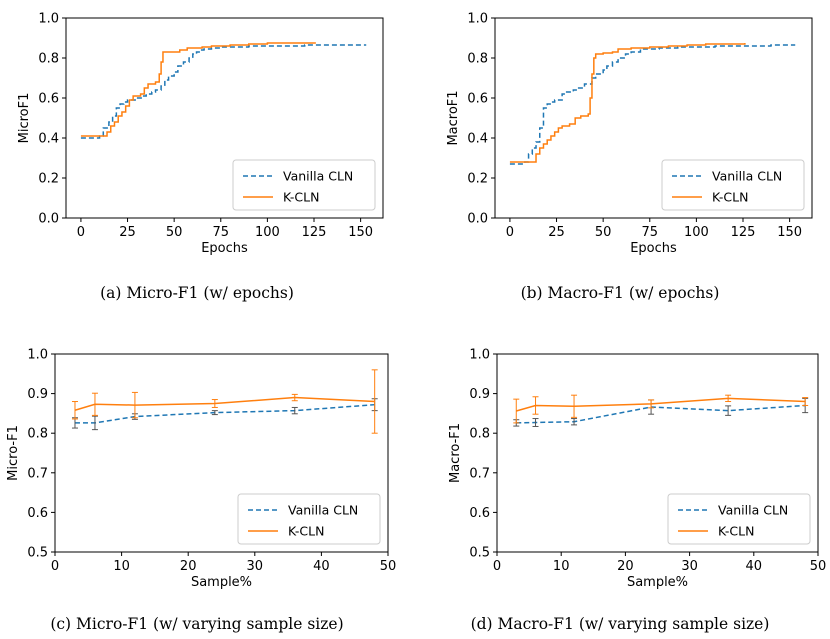 The height and width of the screenshot is (639, 830). Describe the element at coordinates (620, 293) in the screenshot. I see `caption-b: (b) Macro-F1 (w/ epochs)` at that location.